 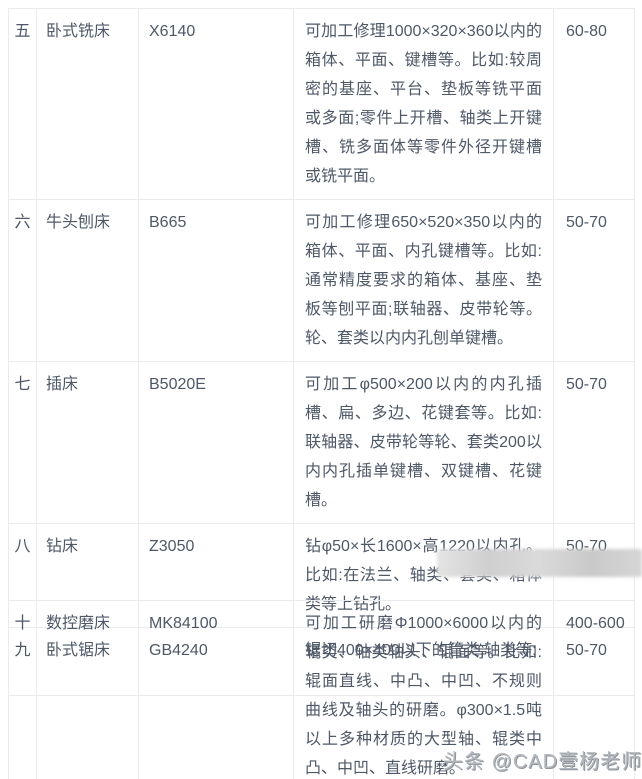 I want to click on row-number: 七, so click(x=22, y=442).